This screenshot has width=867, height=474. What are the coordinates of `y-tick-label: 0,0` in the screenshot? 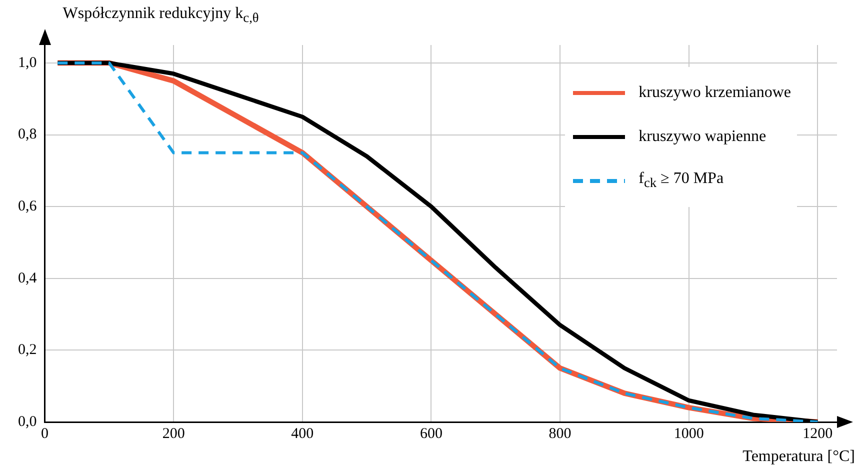 It's located at (27, 422).